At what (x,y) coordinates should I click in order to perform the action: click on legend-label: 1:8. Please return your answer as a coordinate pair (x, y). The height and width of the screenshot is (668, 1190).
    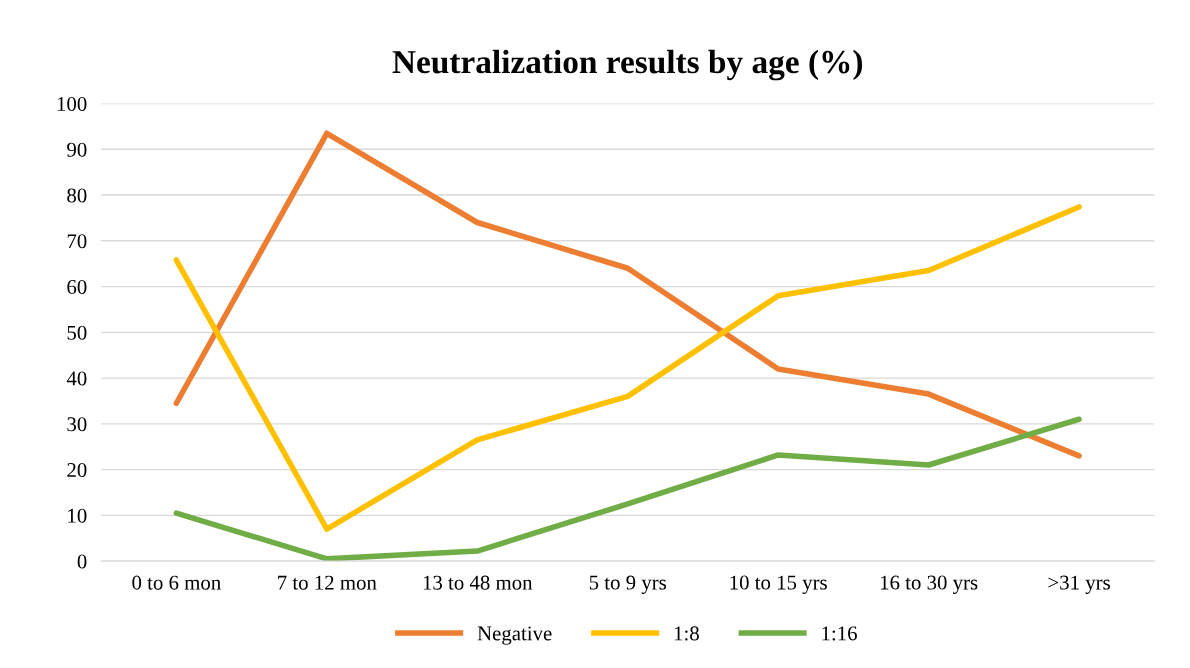
    Looking at the image, I should click on (686, 633).